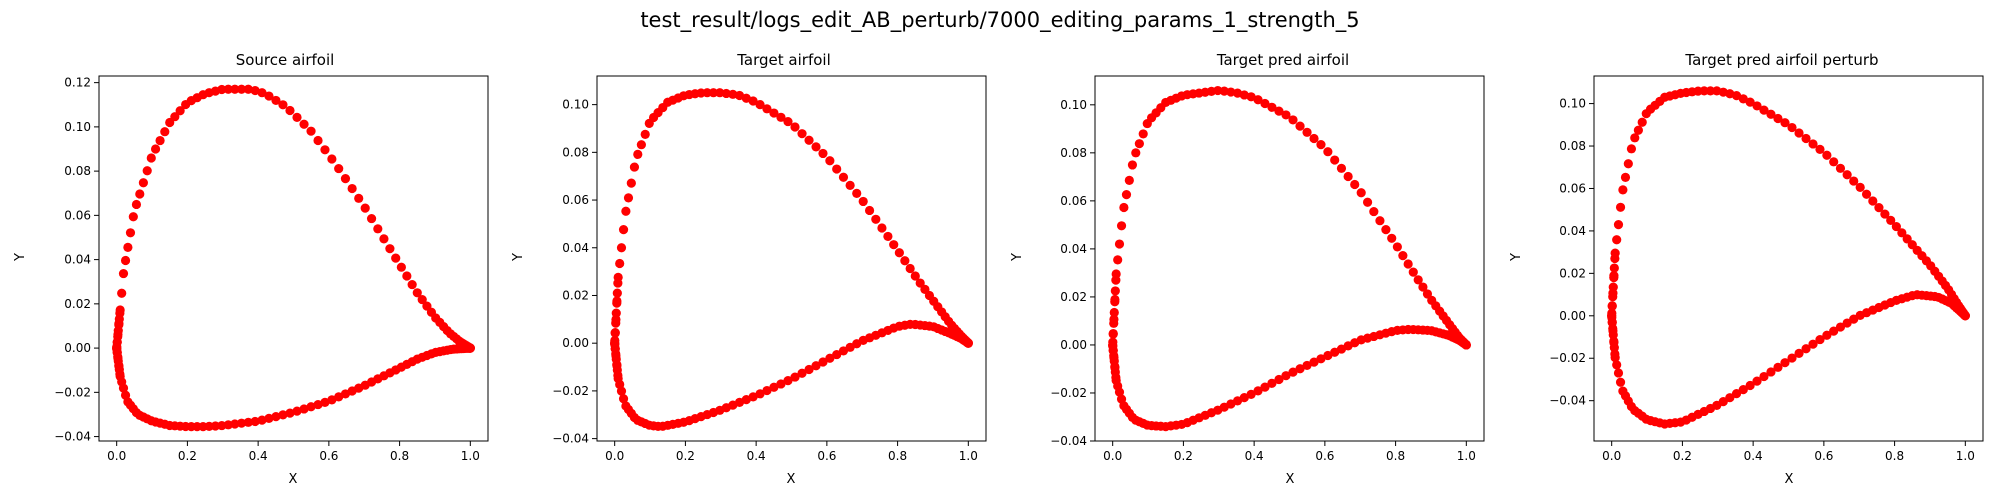 The height and width of the screenshot is (500, 2000). Describe the element at coordinates (783, 60) in the screenshot. I see `panel-title: Target airfoil` at that location.